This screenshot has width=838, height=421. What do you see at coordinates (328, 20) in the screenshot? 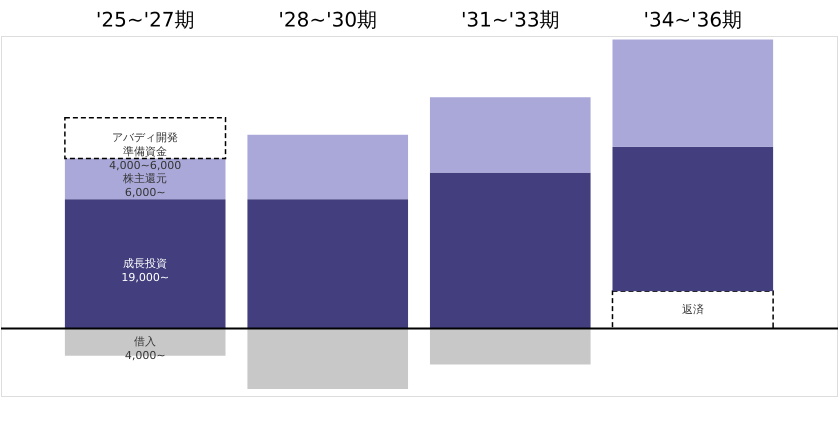
I see `x-tick-label: '28~'30期` at bounding box center [328, 20].